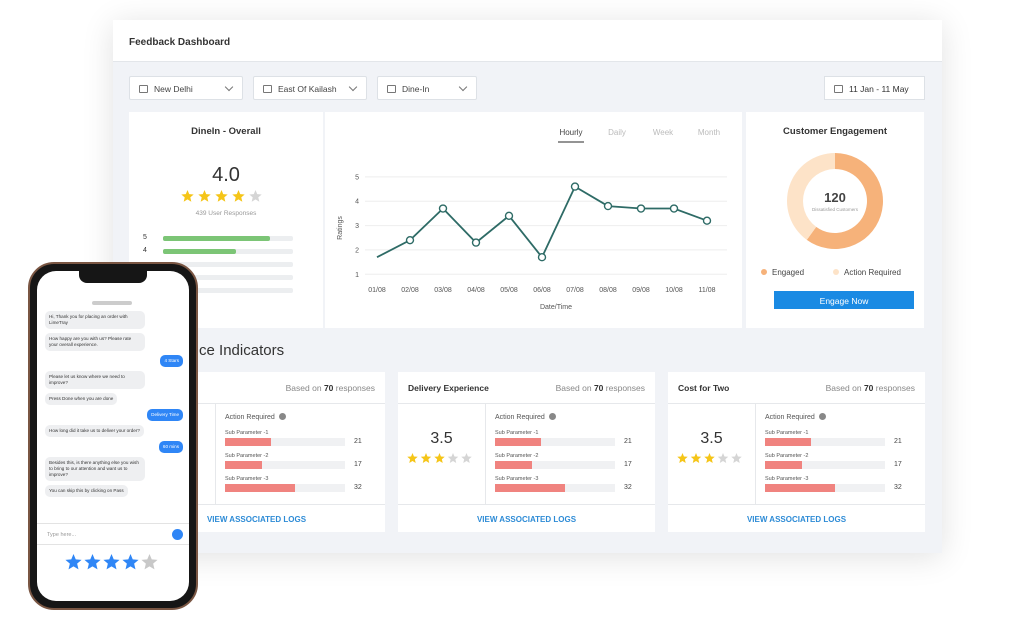 The image size is (1024, 623). I want to click on engage-button: Engage Now, so click(844, 300).